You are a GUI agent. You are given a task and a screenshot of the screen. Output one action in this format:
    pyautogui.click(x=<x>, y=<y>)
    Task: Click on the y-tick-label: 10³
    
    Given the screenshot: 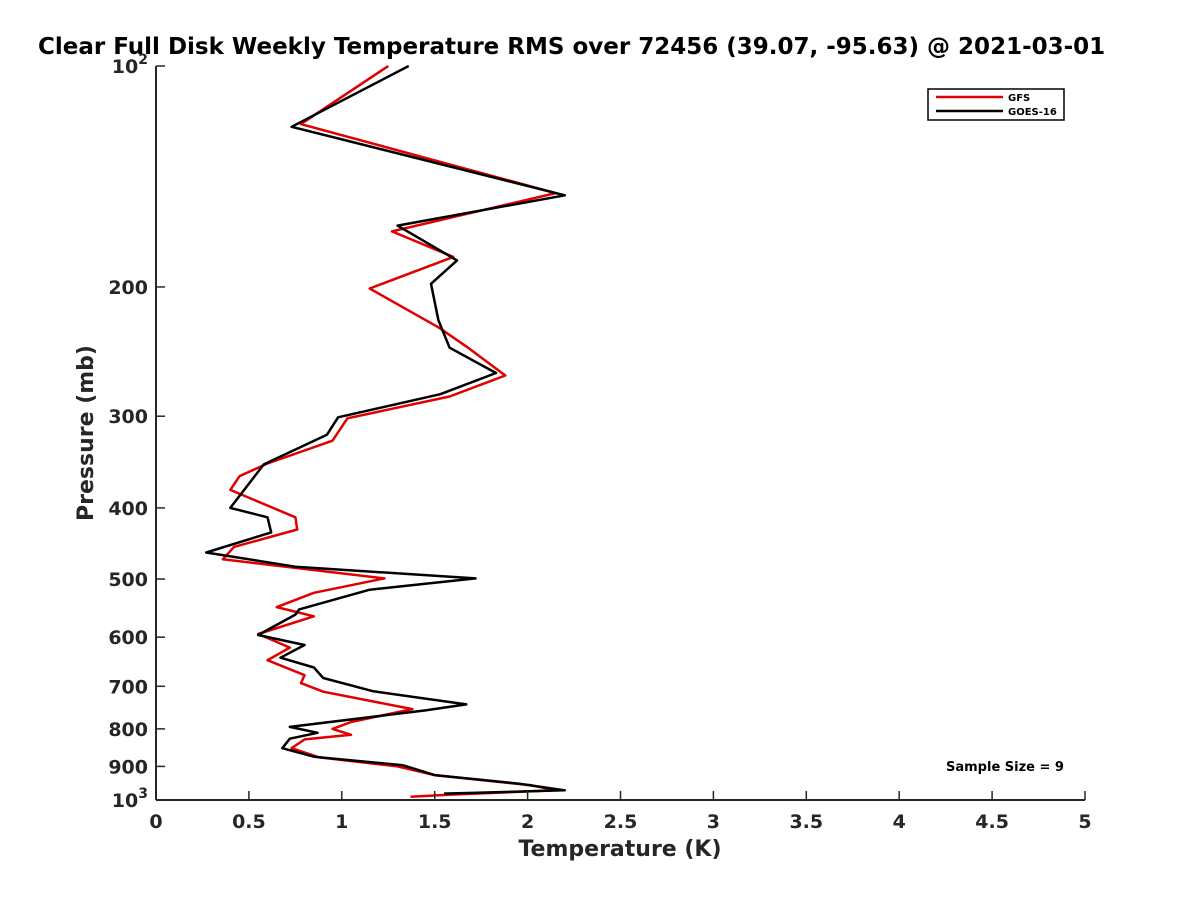 What is the action you would take?
    pyautogui.click(x=130, y=799)
    